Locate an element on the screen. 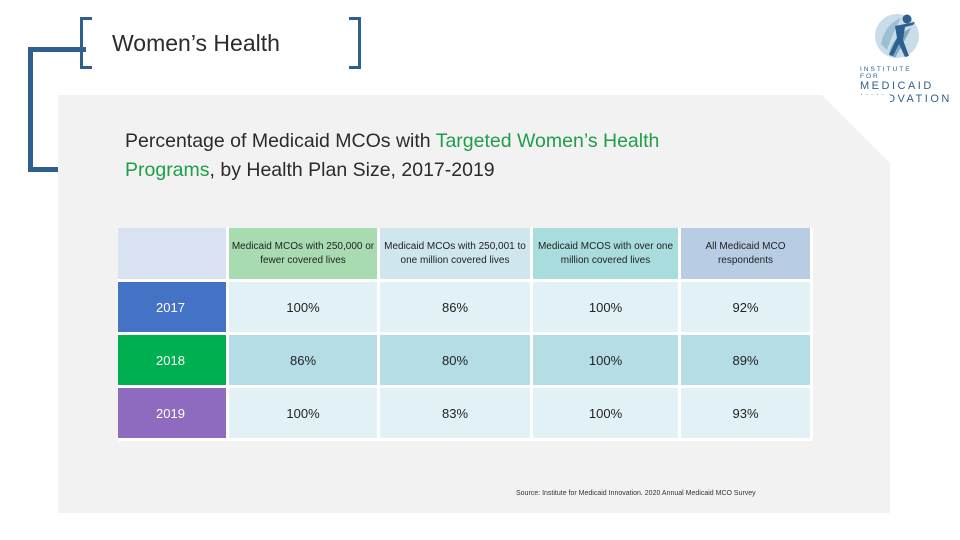 This screenshot has height=540, width=960. large-bracket-decoration is located at coordinates (57, 109).